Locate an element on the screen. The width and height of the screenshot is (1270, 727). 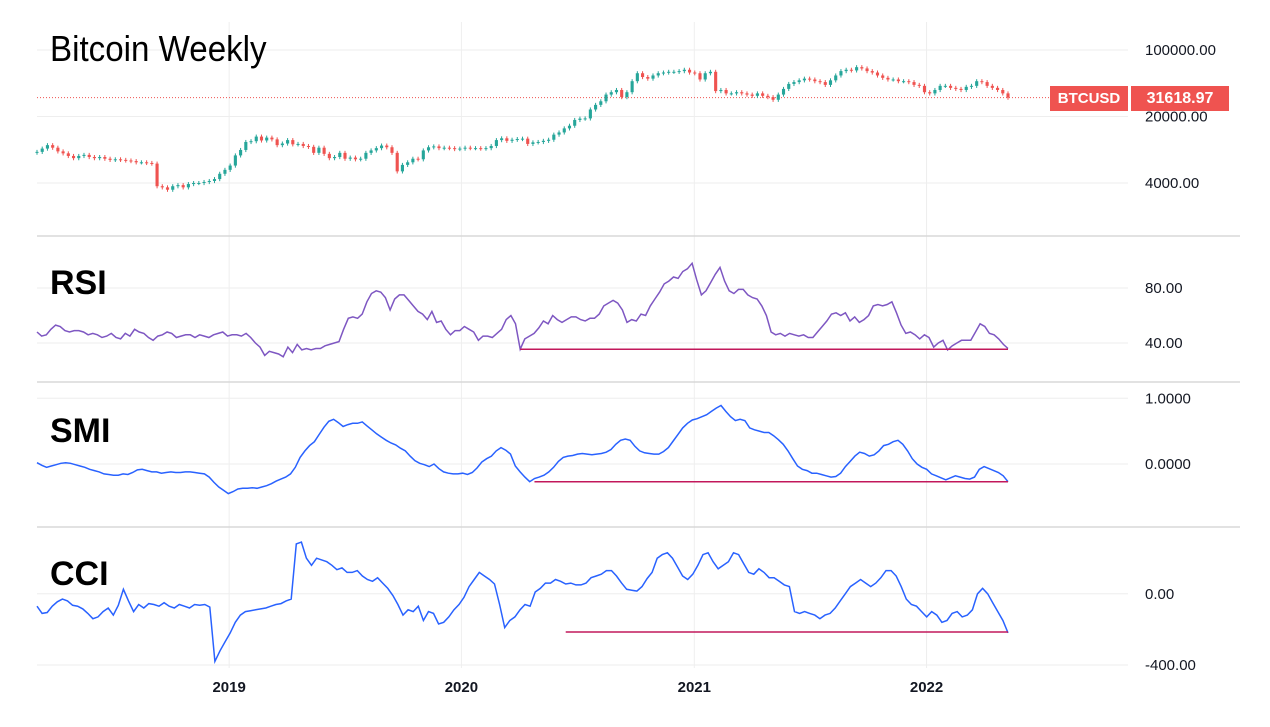
price-axis-label: 100000.00 is located at coordinates (1180, 50).